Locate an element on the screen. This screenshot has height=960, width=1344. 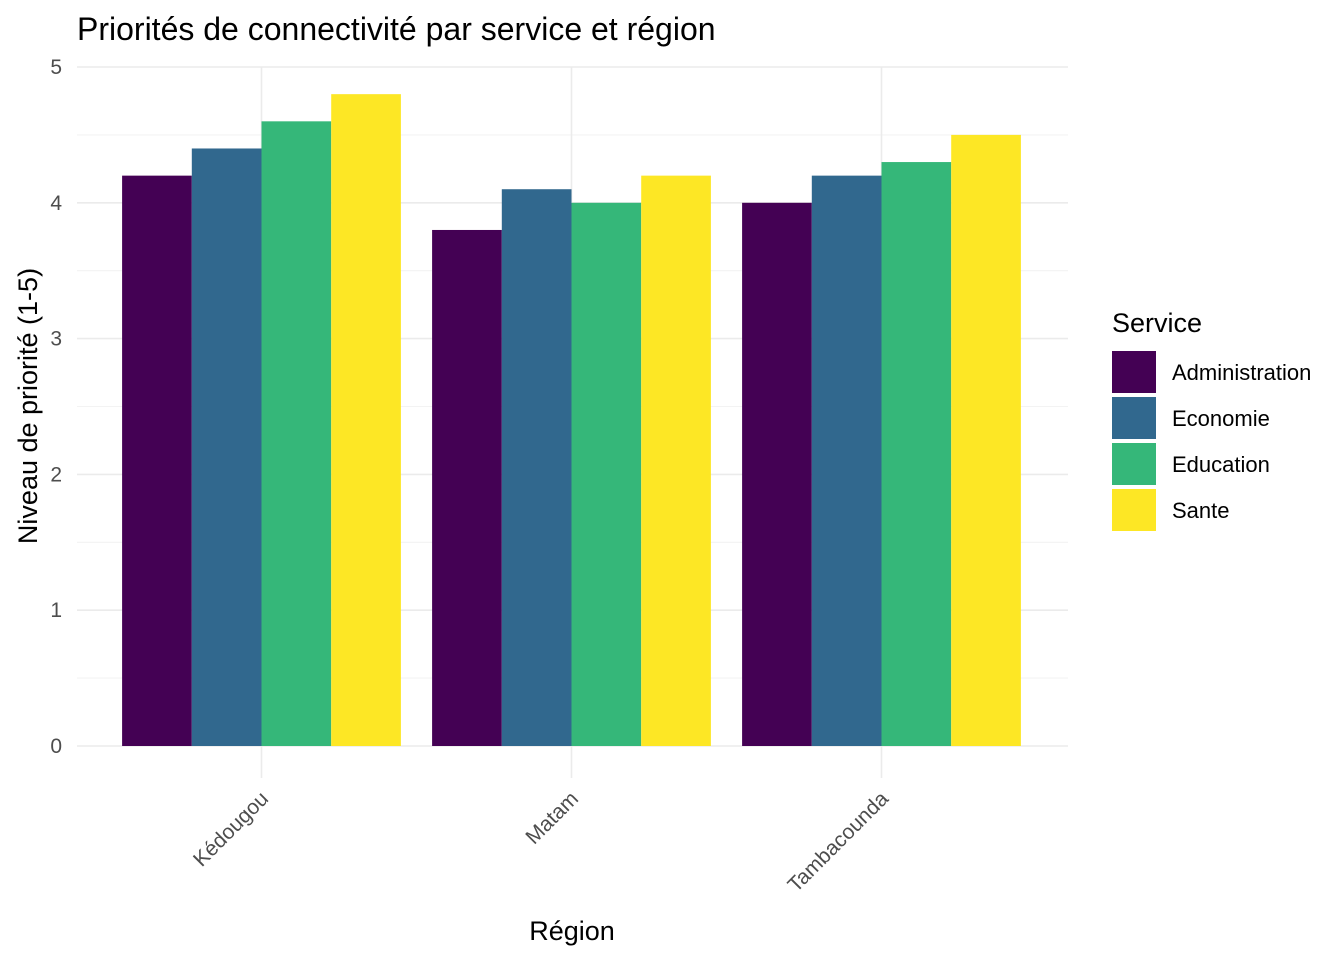
y-tick-label: 1 is located at coordinates (56, 610).